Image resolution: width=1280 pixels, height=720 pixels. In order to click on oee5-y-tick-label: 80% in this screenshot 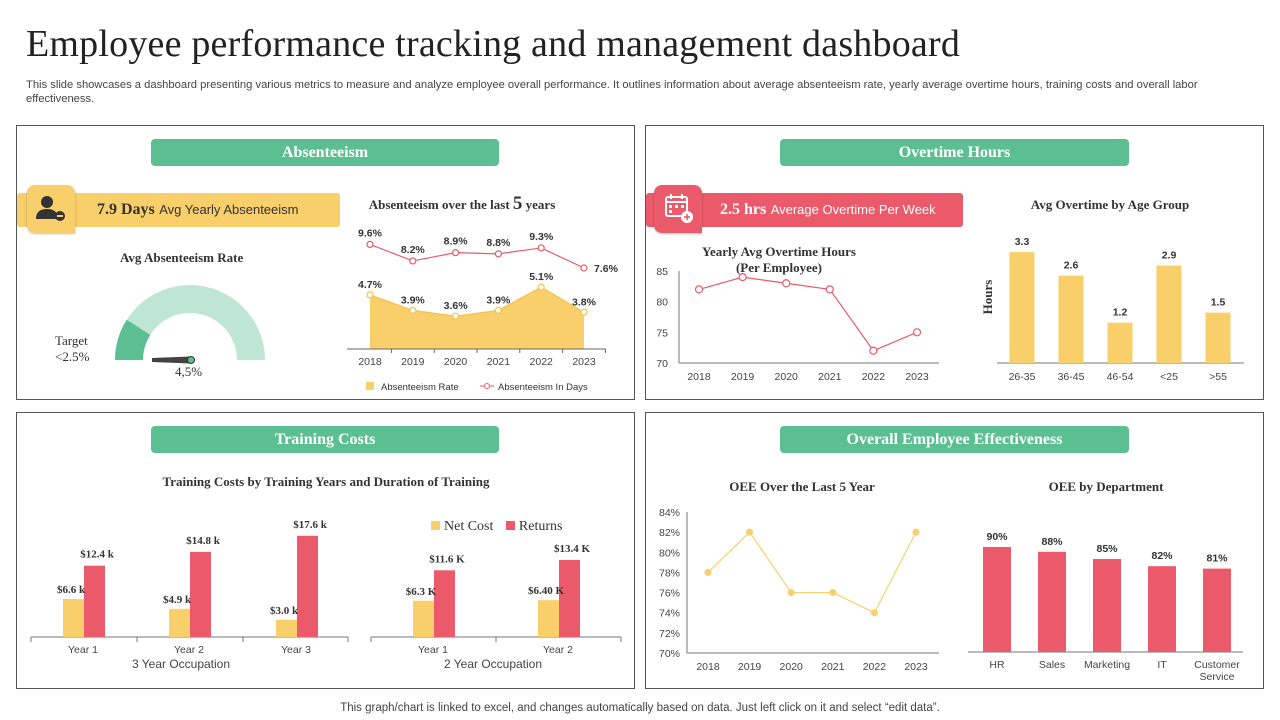, I will do `click(669, 553)`.